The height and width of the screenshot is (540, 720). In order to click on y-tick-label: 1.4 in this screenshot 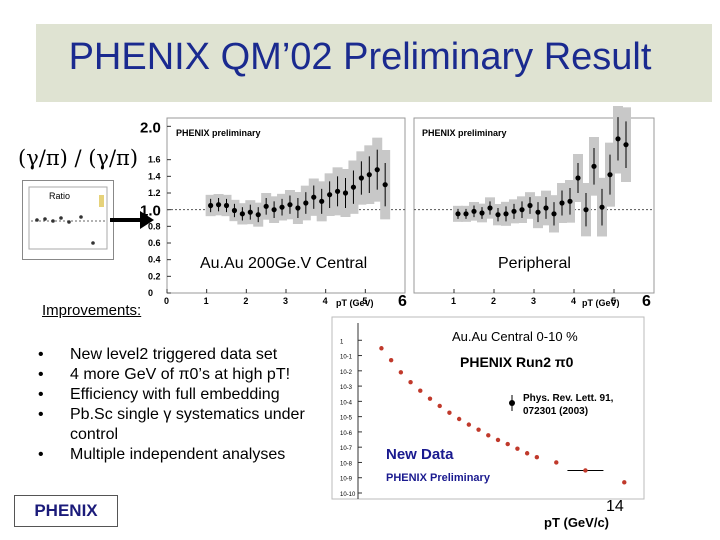, I will do `click(154, 176)`.